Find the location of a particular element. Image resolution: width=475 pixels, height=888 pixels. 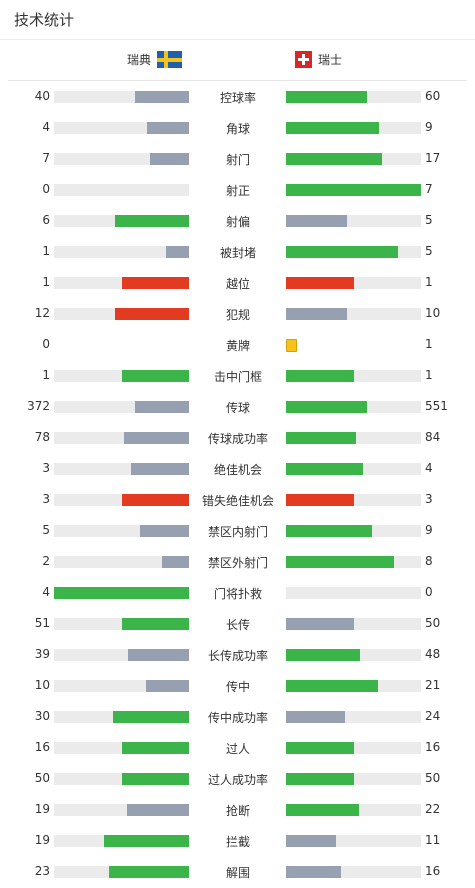

home-stat-value: 78 is located at coordinates (42, 437).